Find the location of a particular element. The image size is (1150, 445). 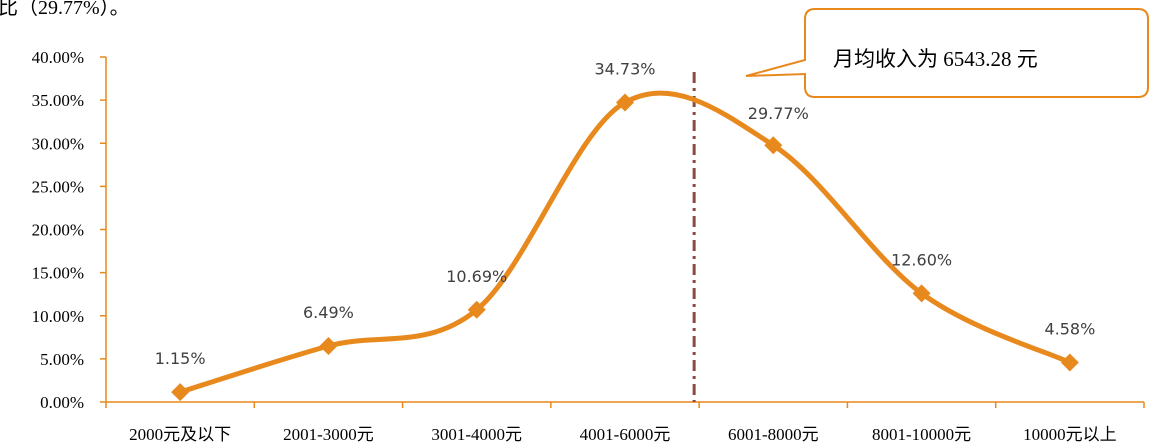

y-tick-label: 40.00% is located at coordinates (58, 57).